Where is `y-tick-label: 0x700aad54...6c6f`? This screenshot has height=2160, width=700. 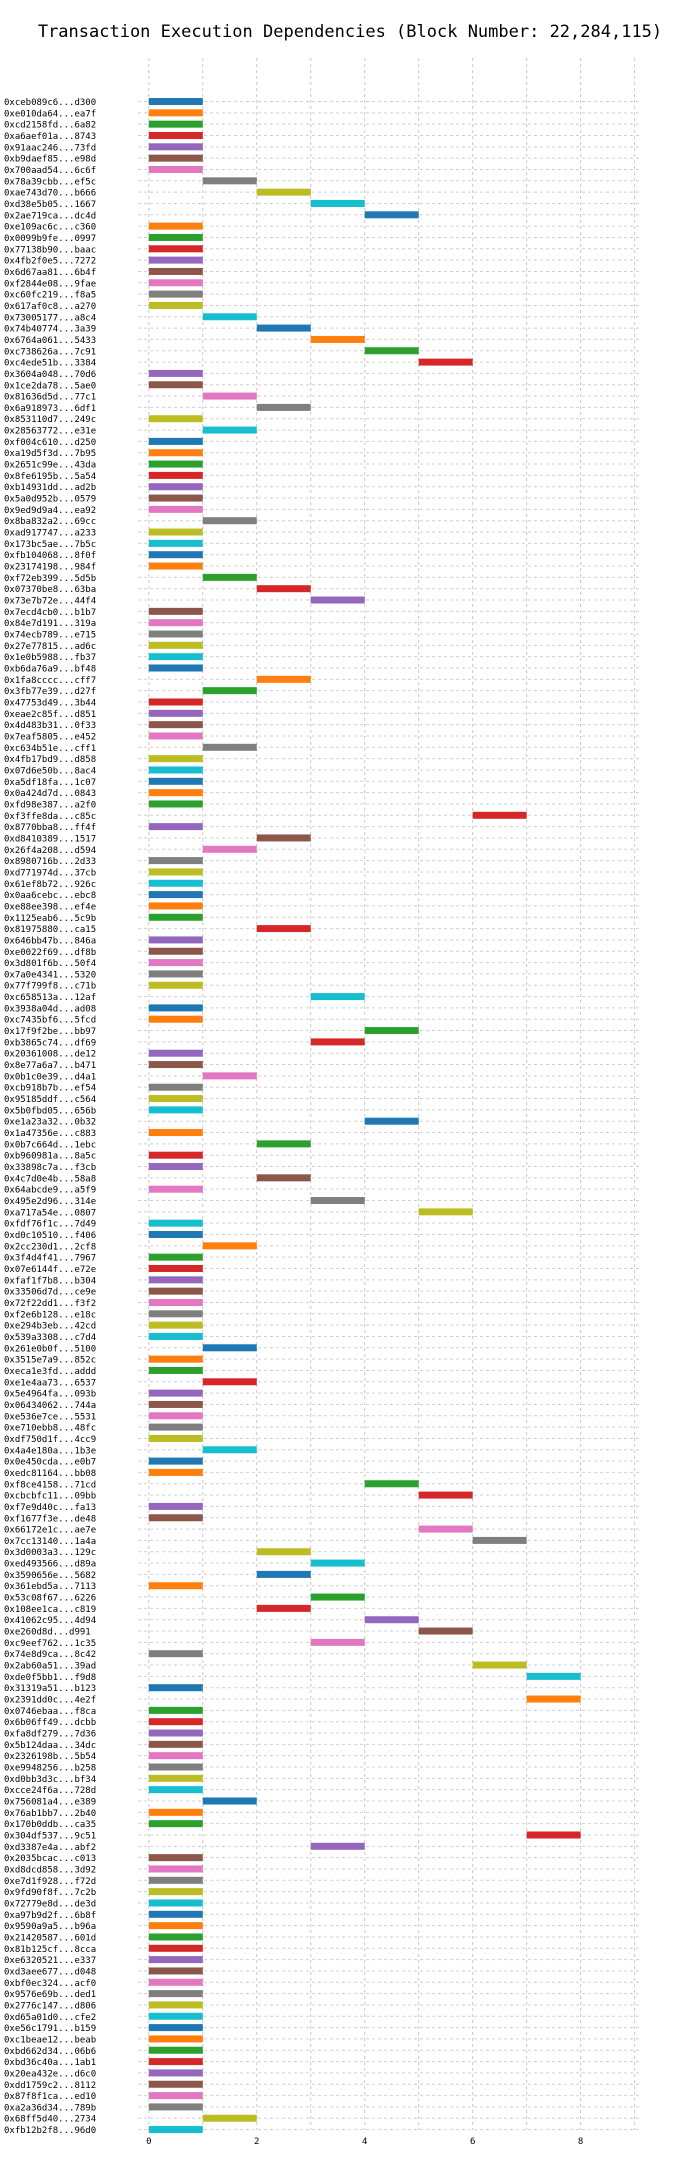
y-tick-label: 0x700aad54...6c6f is located at coordinates (50, 171).